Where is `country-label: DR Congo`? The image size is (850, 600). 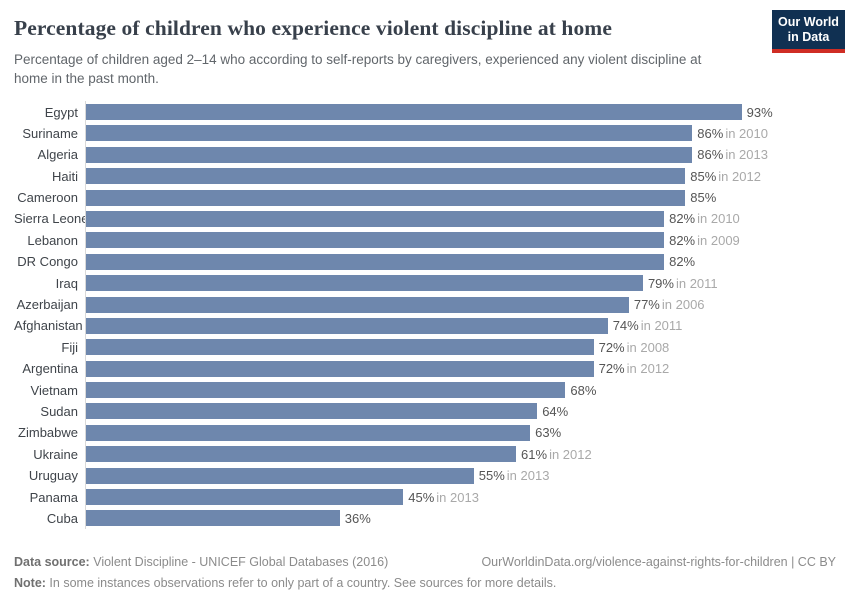
country-label: DR Congo is located at coordinates (47, 262).